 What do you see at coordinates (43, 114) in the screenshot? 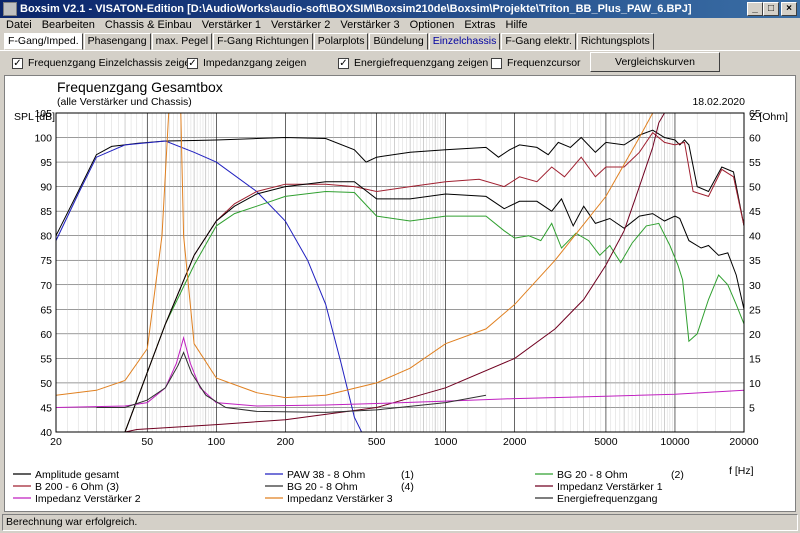
I see `y-tick-label: 105` at bounding box center [43, 114].